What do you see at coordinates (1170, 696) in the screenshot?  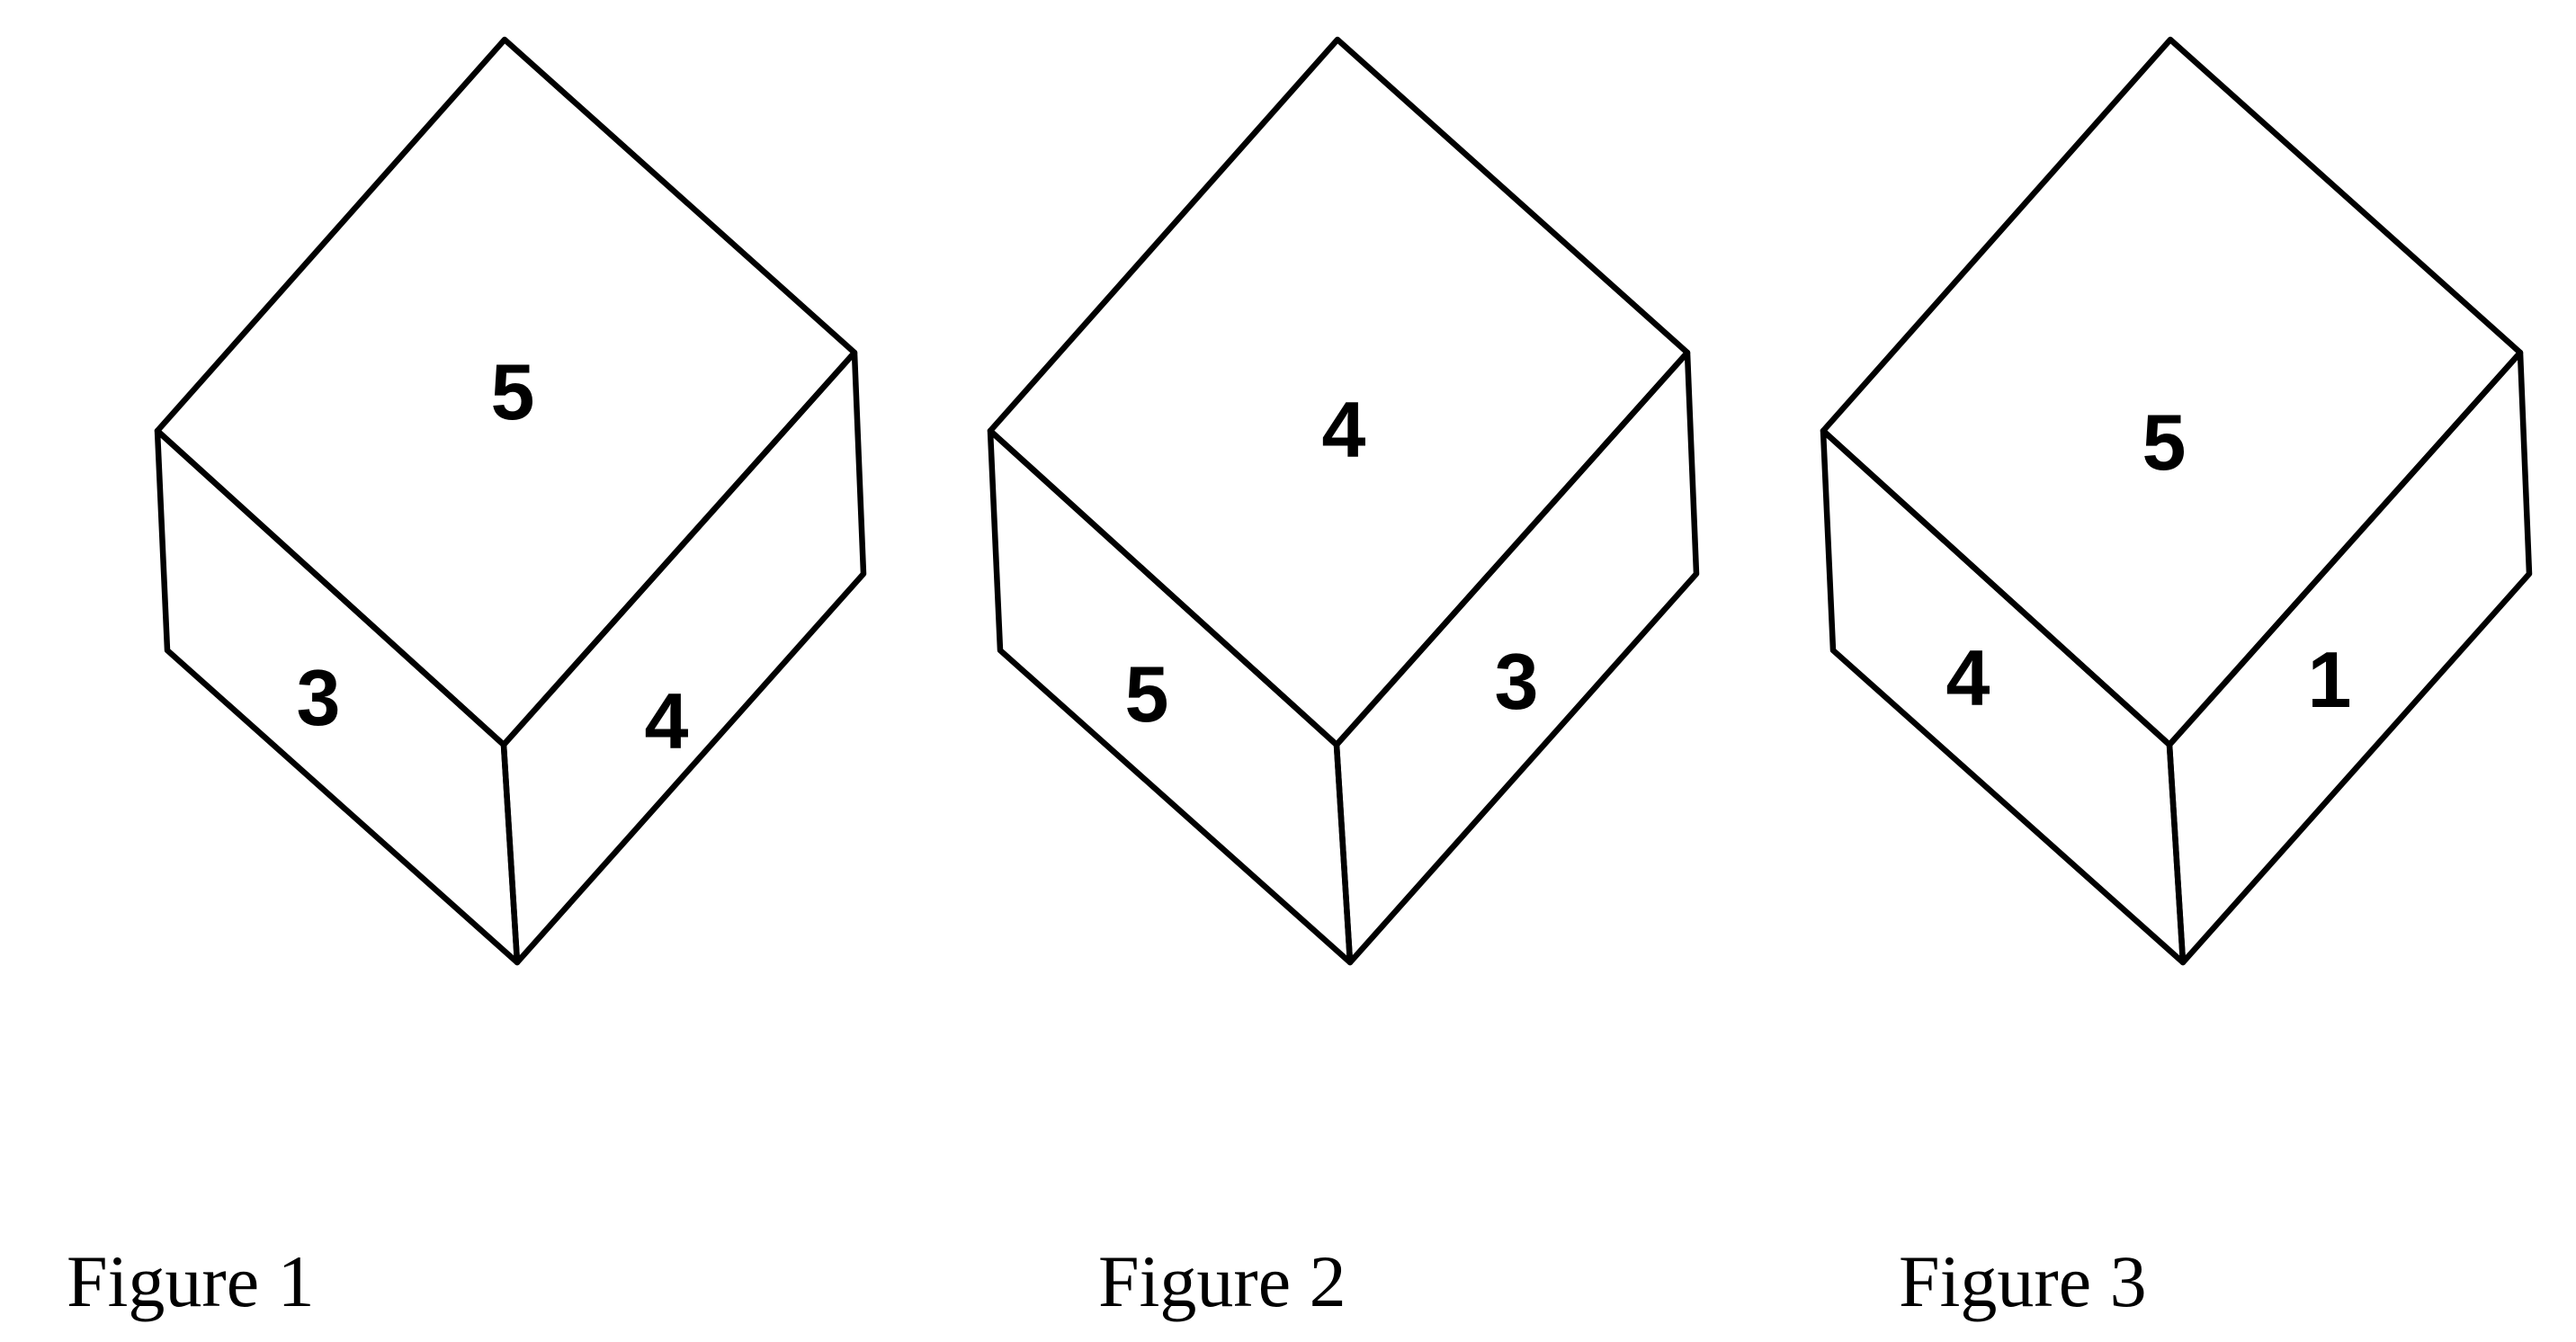 I see `cube-2-left-face` at bounding box center [1170, 696].